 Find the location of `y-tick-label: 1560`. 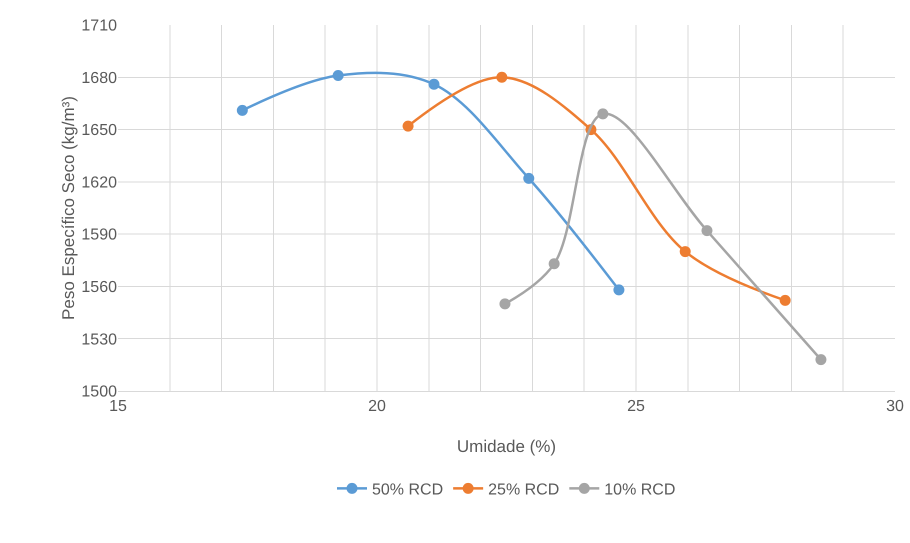

y-tick-label: 1560 is located at coordinates (99, 287).